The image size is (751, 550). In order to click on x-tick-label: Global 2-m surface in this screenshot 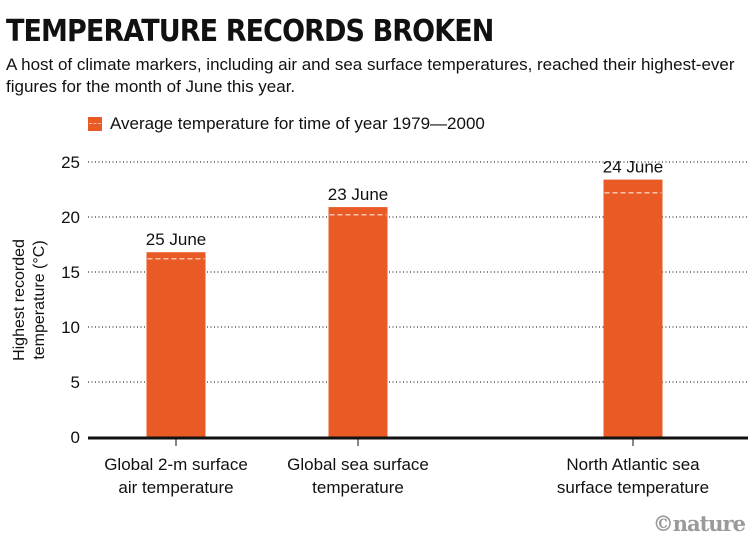, I will do `click(176, 464)`.